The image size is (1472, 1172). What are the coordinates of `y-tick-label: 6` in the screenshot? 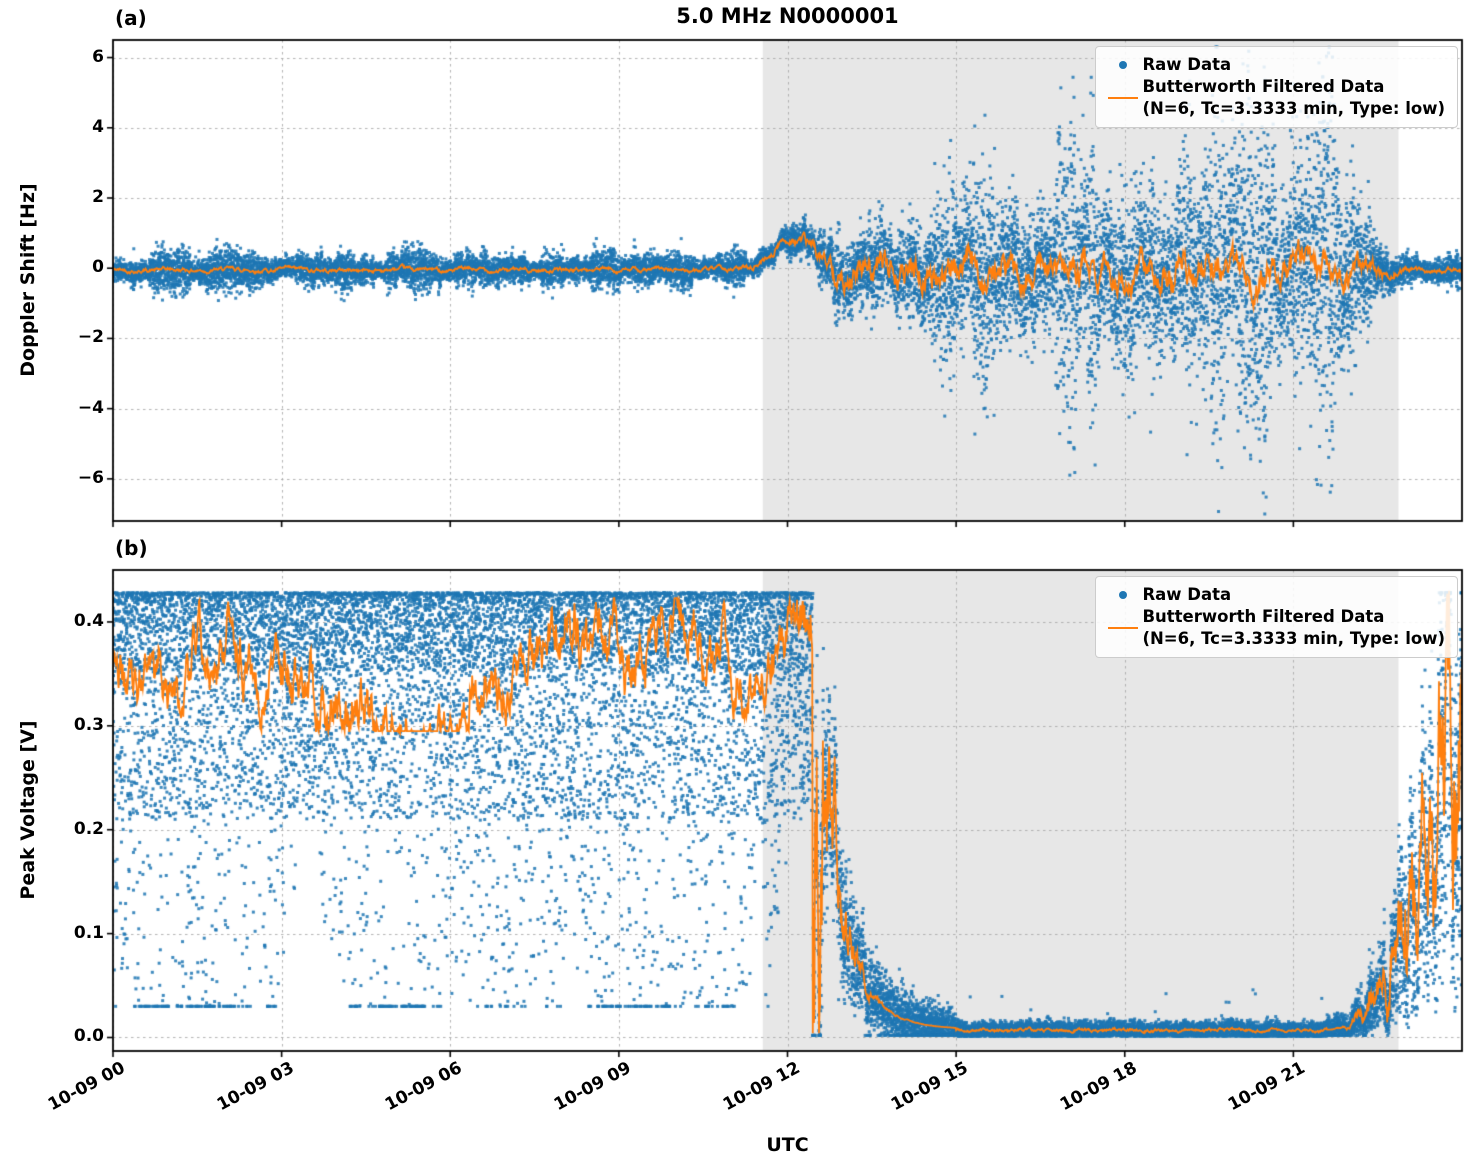 It's located at (98, 56).